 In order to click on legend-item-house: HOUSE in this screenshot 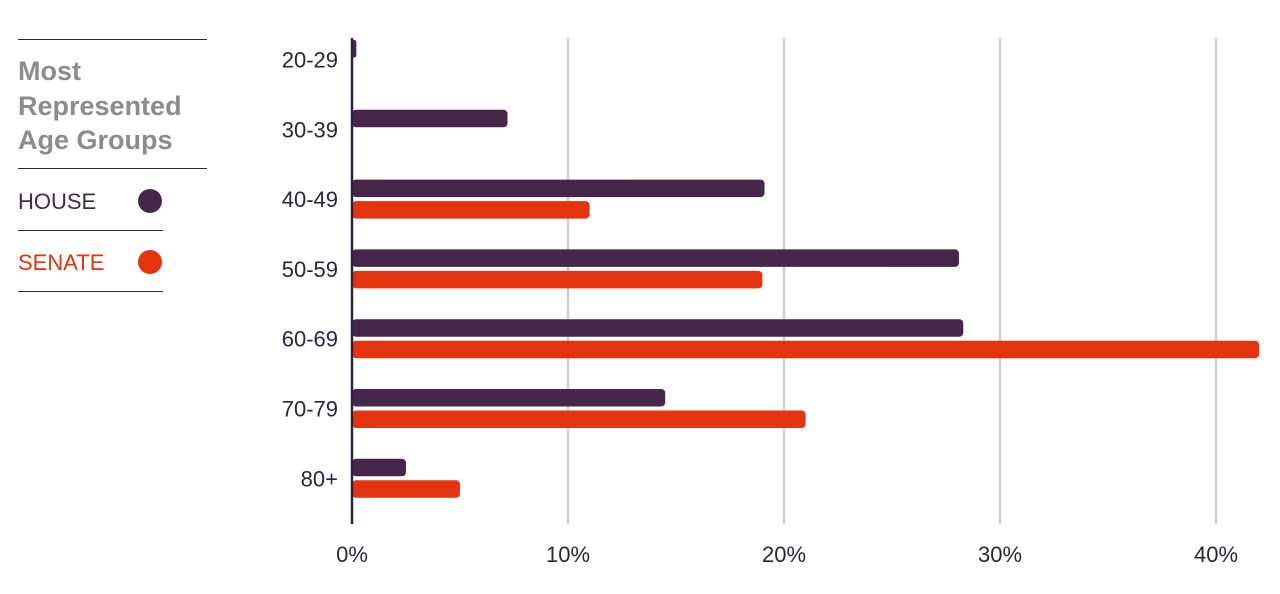, I will do `click(90, 202)`.